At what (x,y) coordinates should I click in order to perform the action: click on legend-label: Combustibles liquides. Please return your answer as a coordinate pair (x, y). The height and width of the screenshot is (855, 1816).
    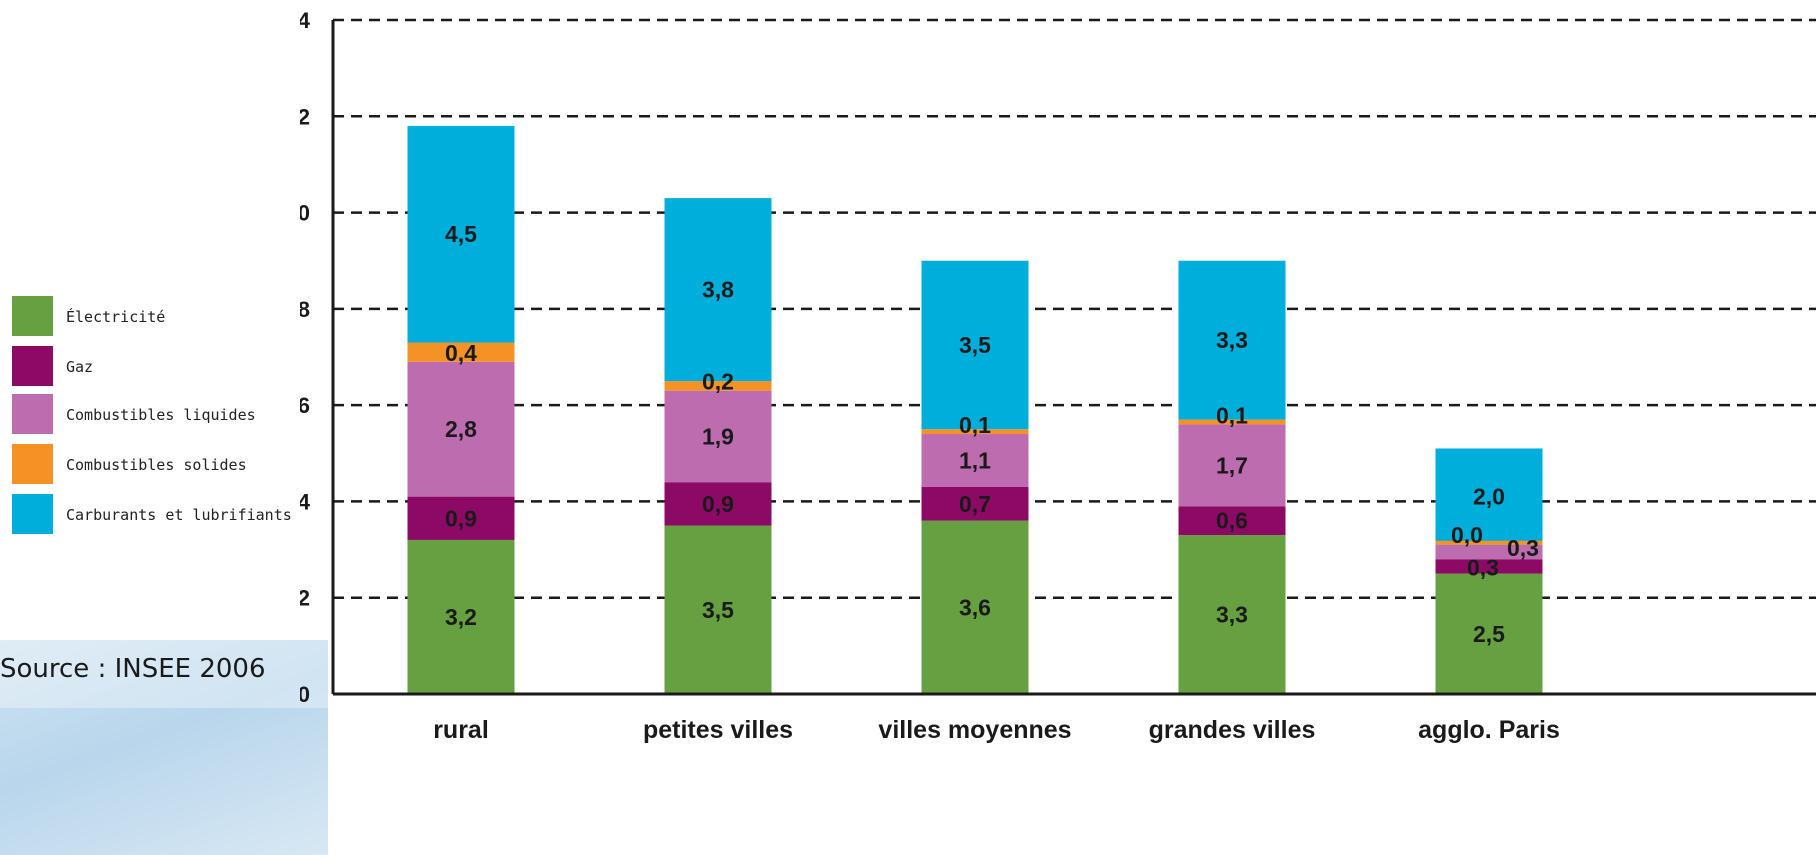
    Looking at the image, I should click on (161, 415).